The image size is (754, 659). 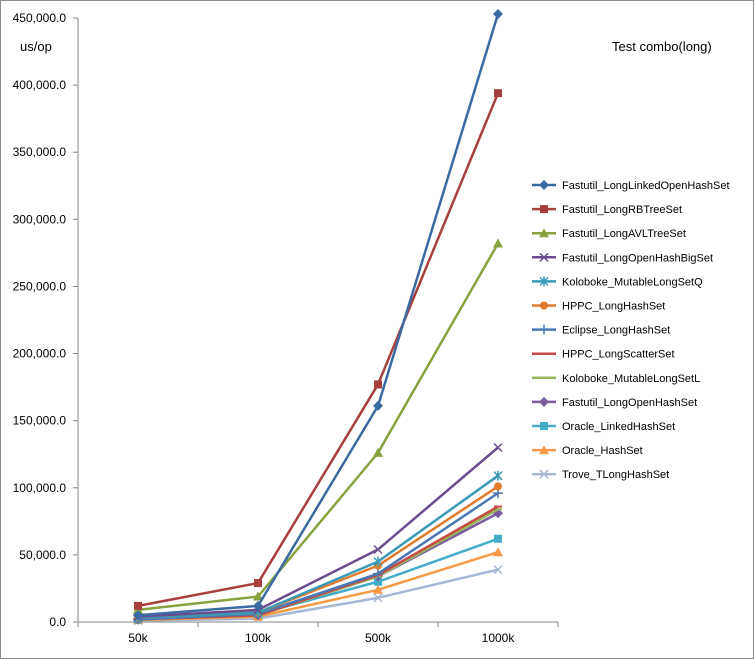 I want to click on y-tick-label: 400,000.0, so click(x=40, y=85).